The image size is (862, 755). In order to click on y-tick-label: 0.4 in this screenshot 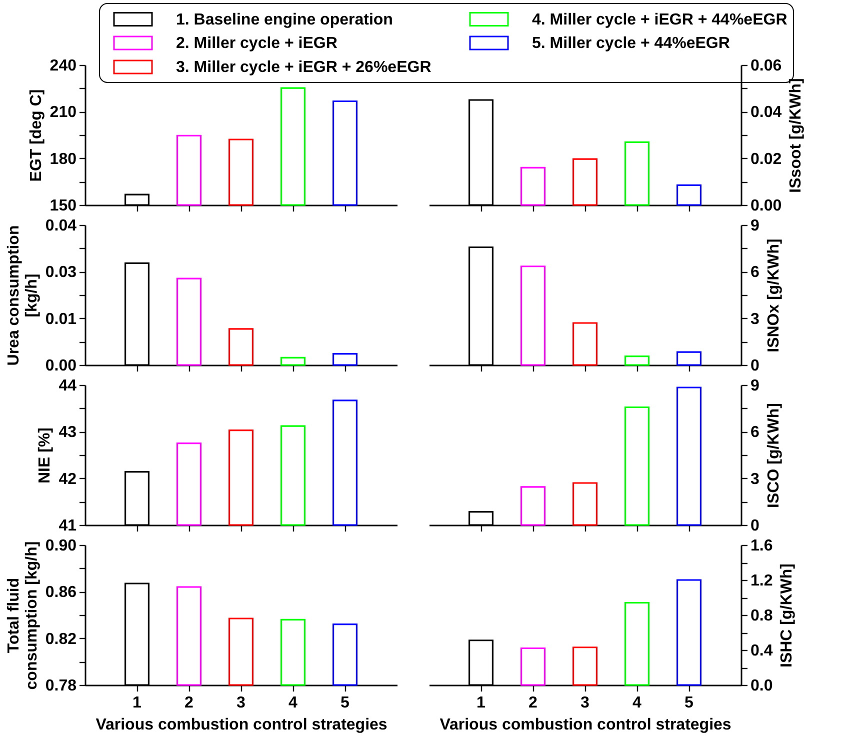, I will do `click(761, 651)`.